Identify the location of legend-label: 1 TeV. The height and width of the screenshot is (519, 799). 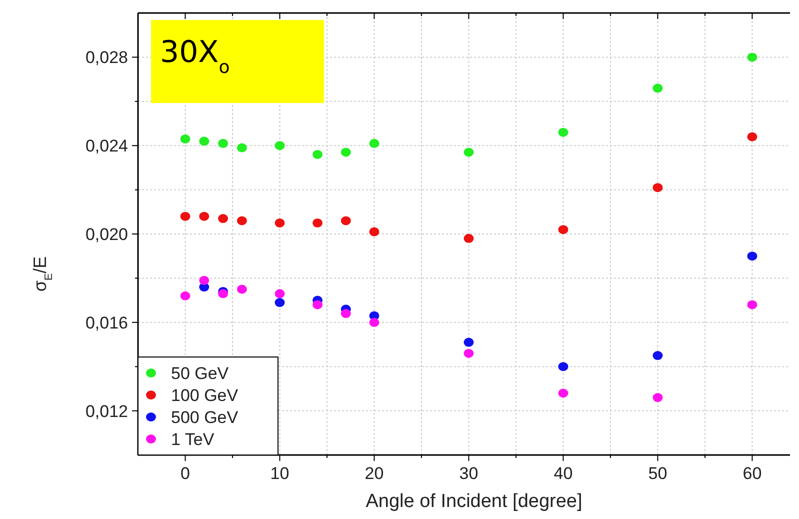
(193, 439).